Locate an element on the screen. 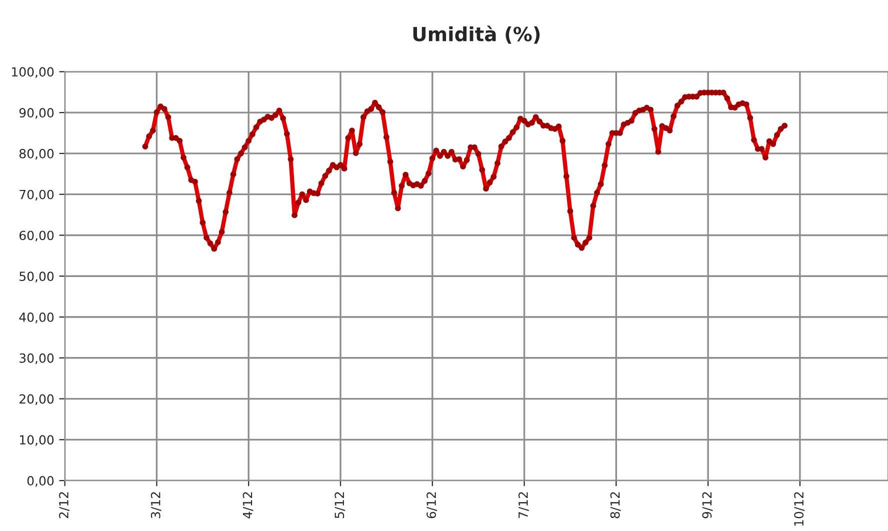 The image size is (888, 531). x-tick-label: 10/12 is located at coordinates (799, 509).